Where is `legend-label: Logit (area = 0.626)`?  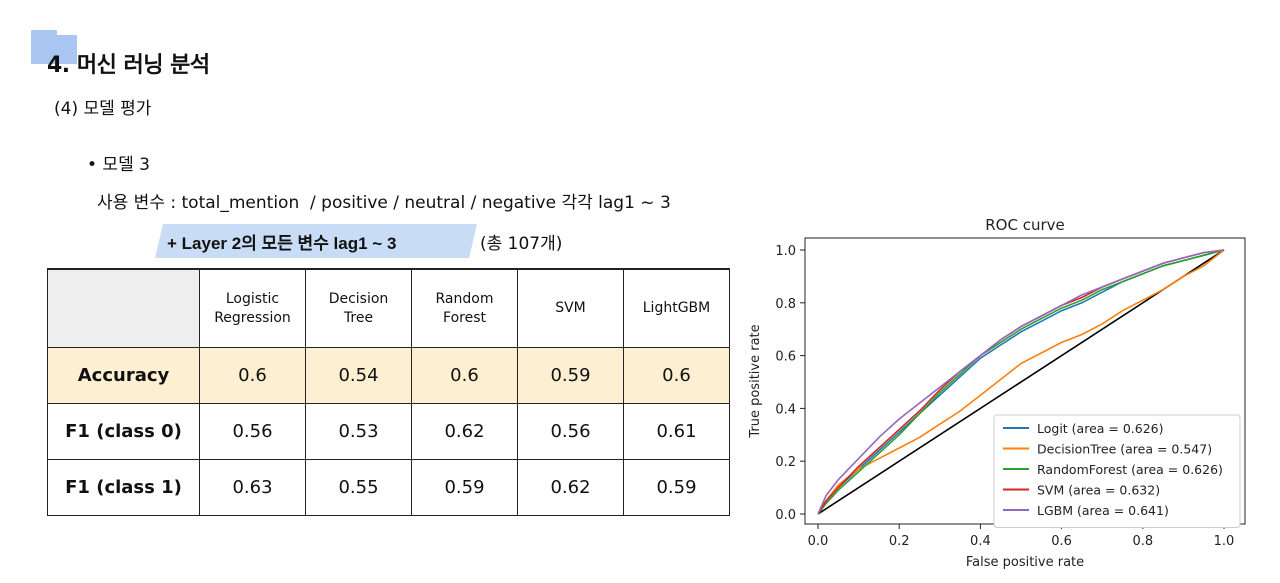 legend-label: Logit (area = 0.626) is located at coordinates (1100, 428).